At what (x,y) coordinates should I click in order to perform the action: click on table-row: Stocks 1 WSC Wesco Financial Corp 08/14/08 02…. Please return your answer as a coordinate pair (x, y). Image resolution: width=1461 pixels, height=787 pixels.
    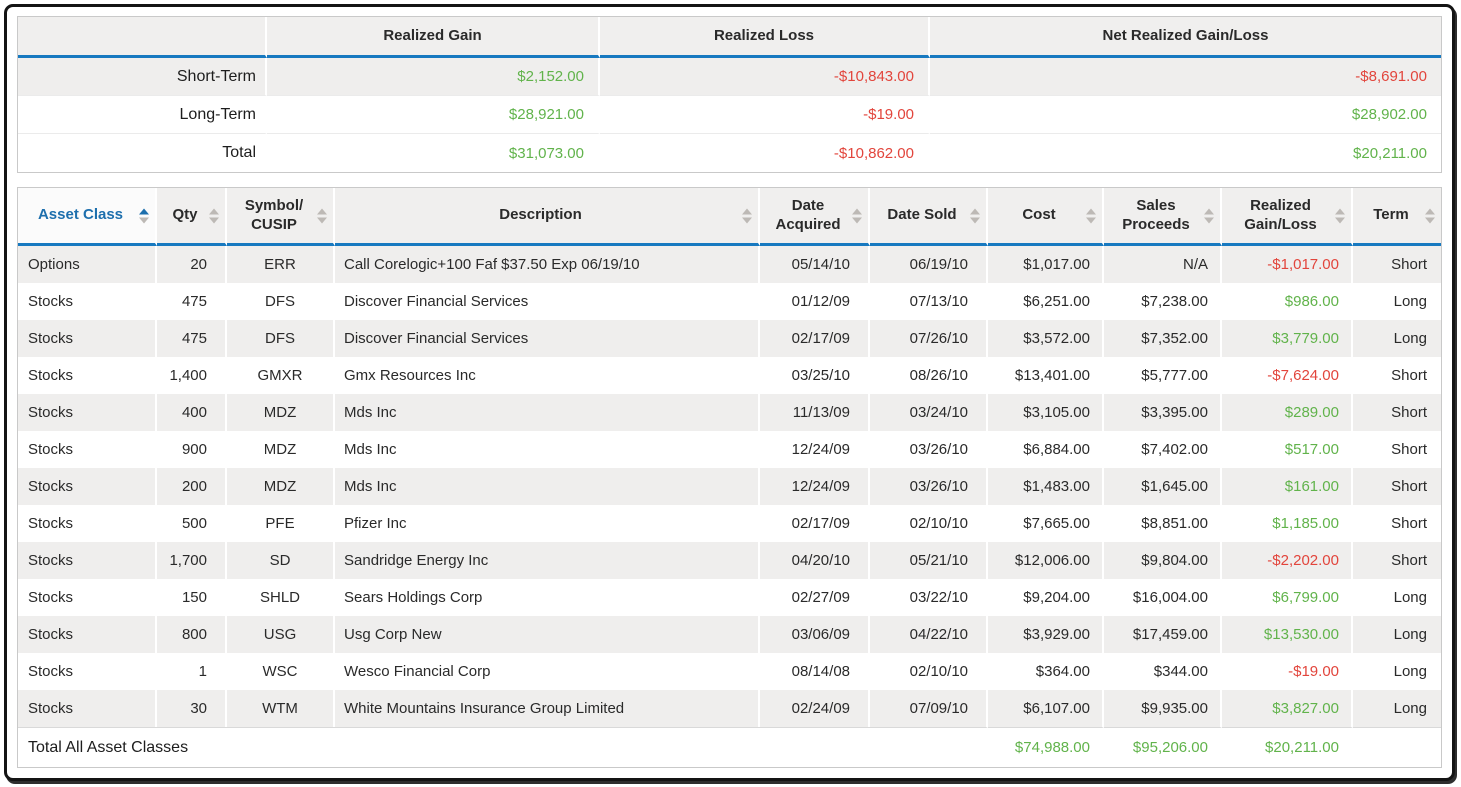
    Looking at the image, I should click on (729, 671).